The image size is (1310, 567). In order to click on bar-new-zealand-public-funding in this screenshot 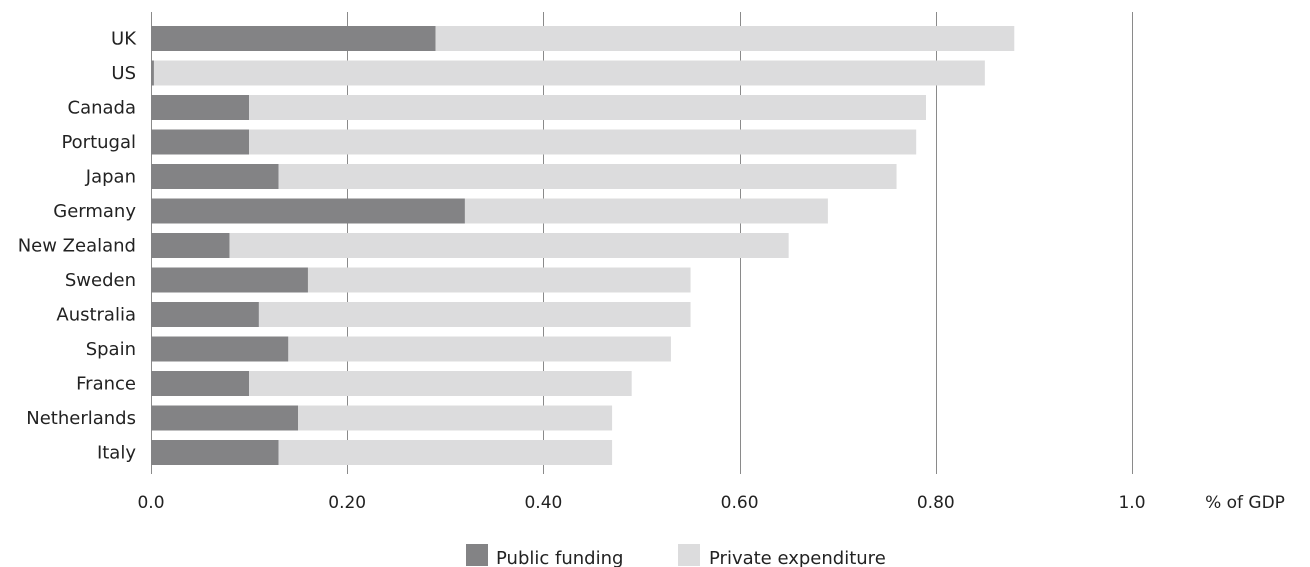, I will do `click(190, 245)`.